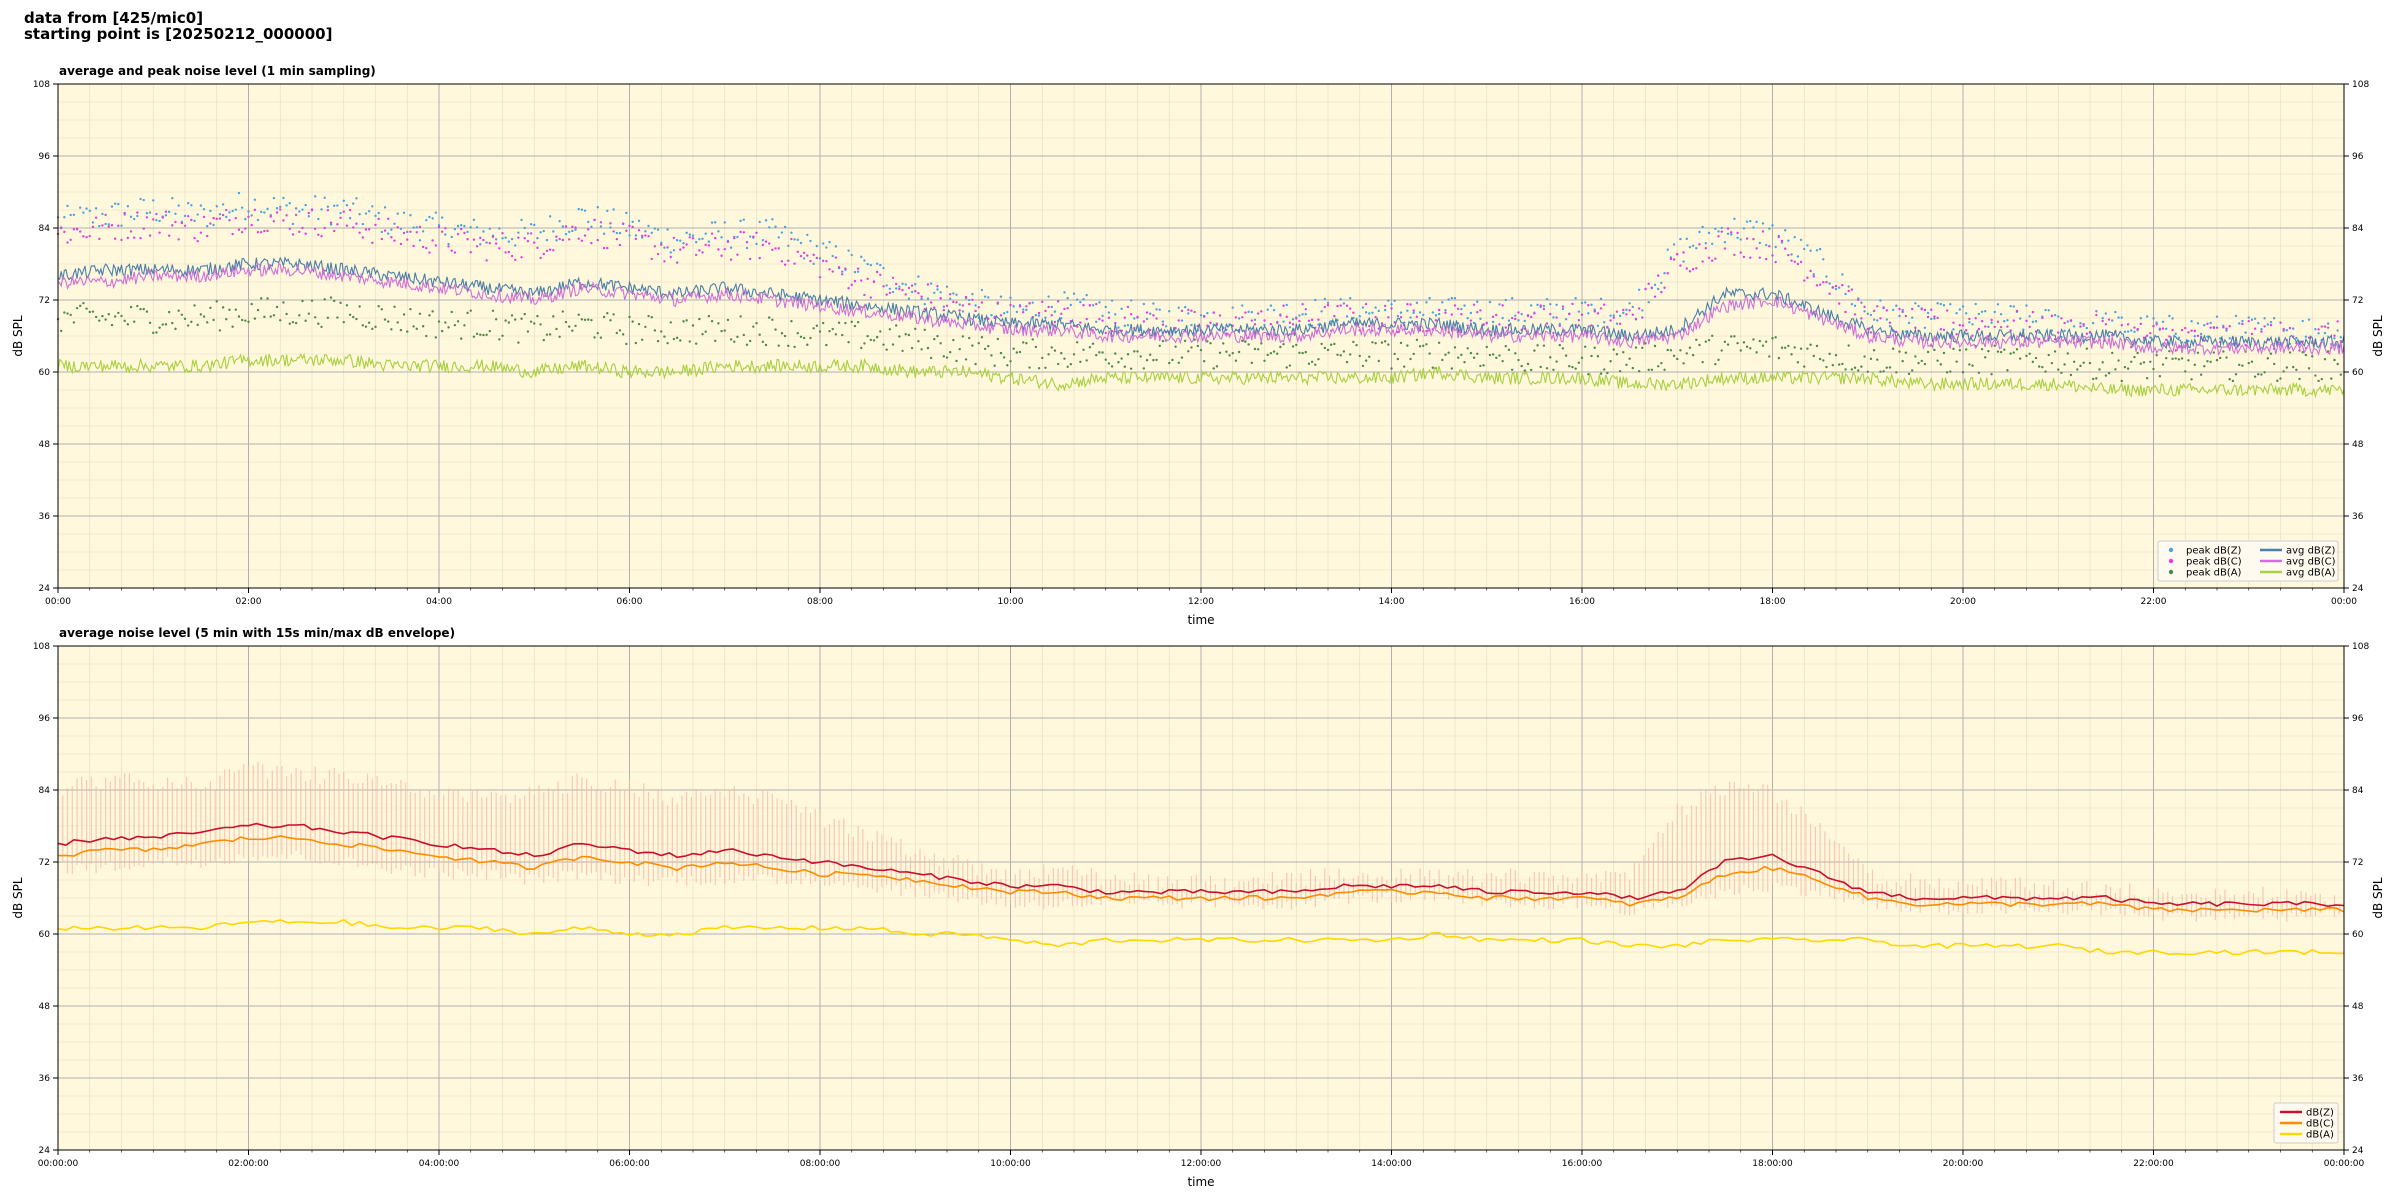 This screenshot has width=2400, height=1200. I want to click on x-tick-label: 06:00:00, so click(629, 1164).